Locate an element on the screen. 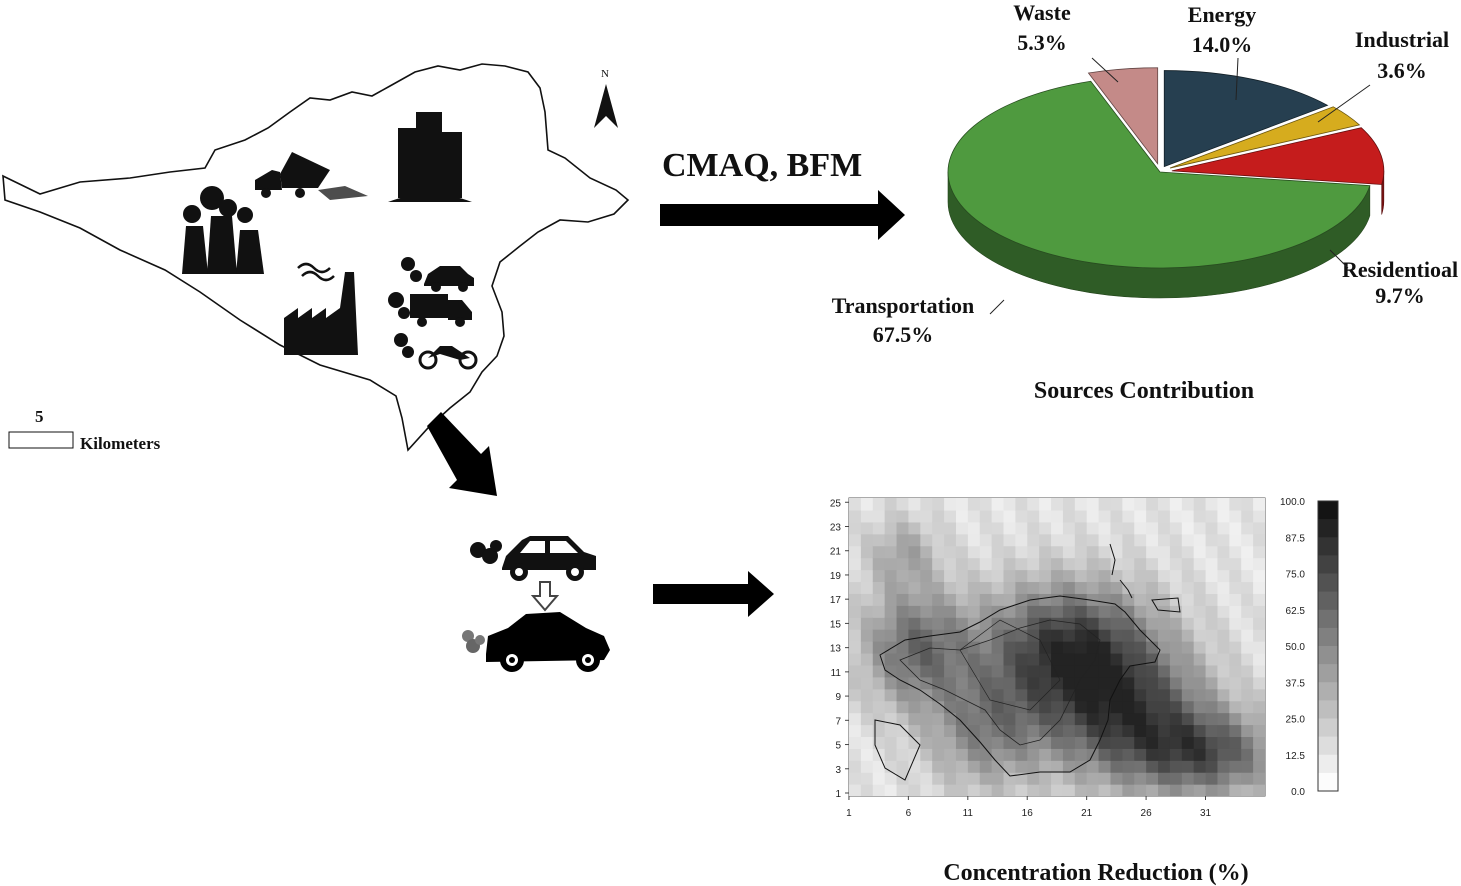 This screenshot has height=886, width=1461. pie-slice-transportation is located at coordinates (1159, 189).